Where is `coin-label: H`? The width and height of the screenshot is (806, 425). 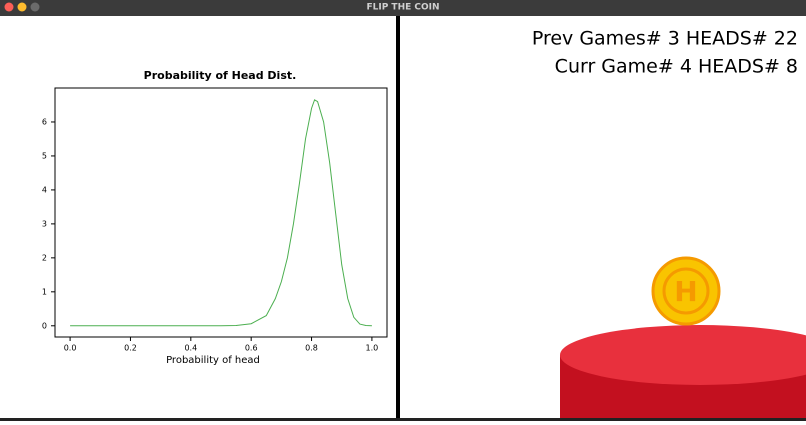 coin-label: H is located at coordinates (685, 291).